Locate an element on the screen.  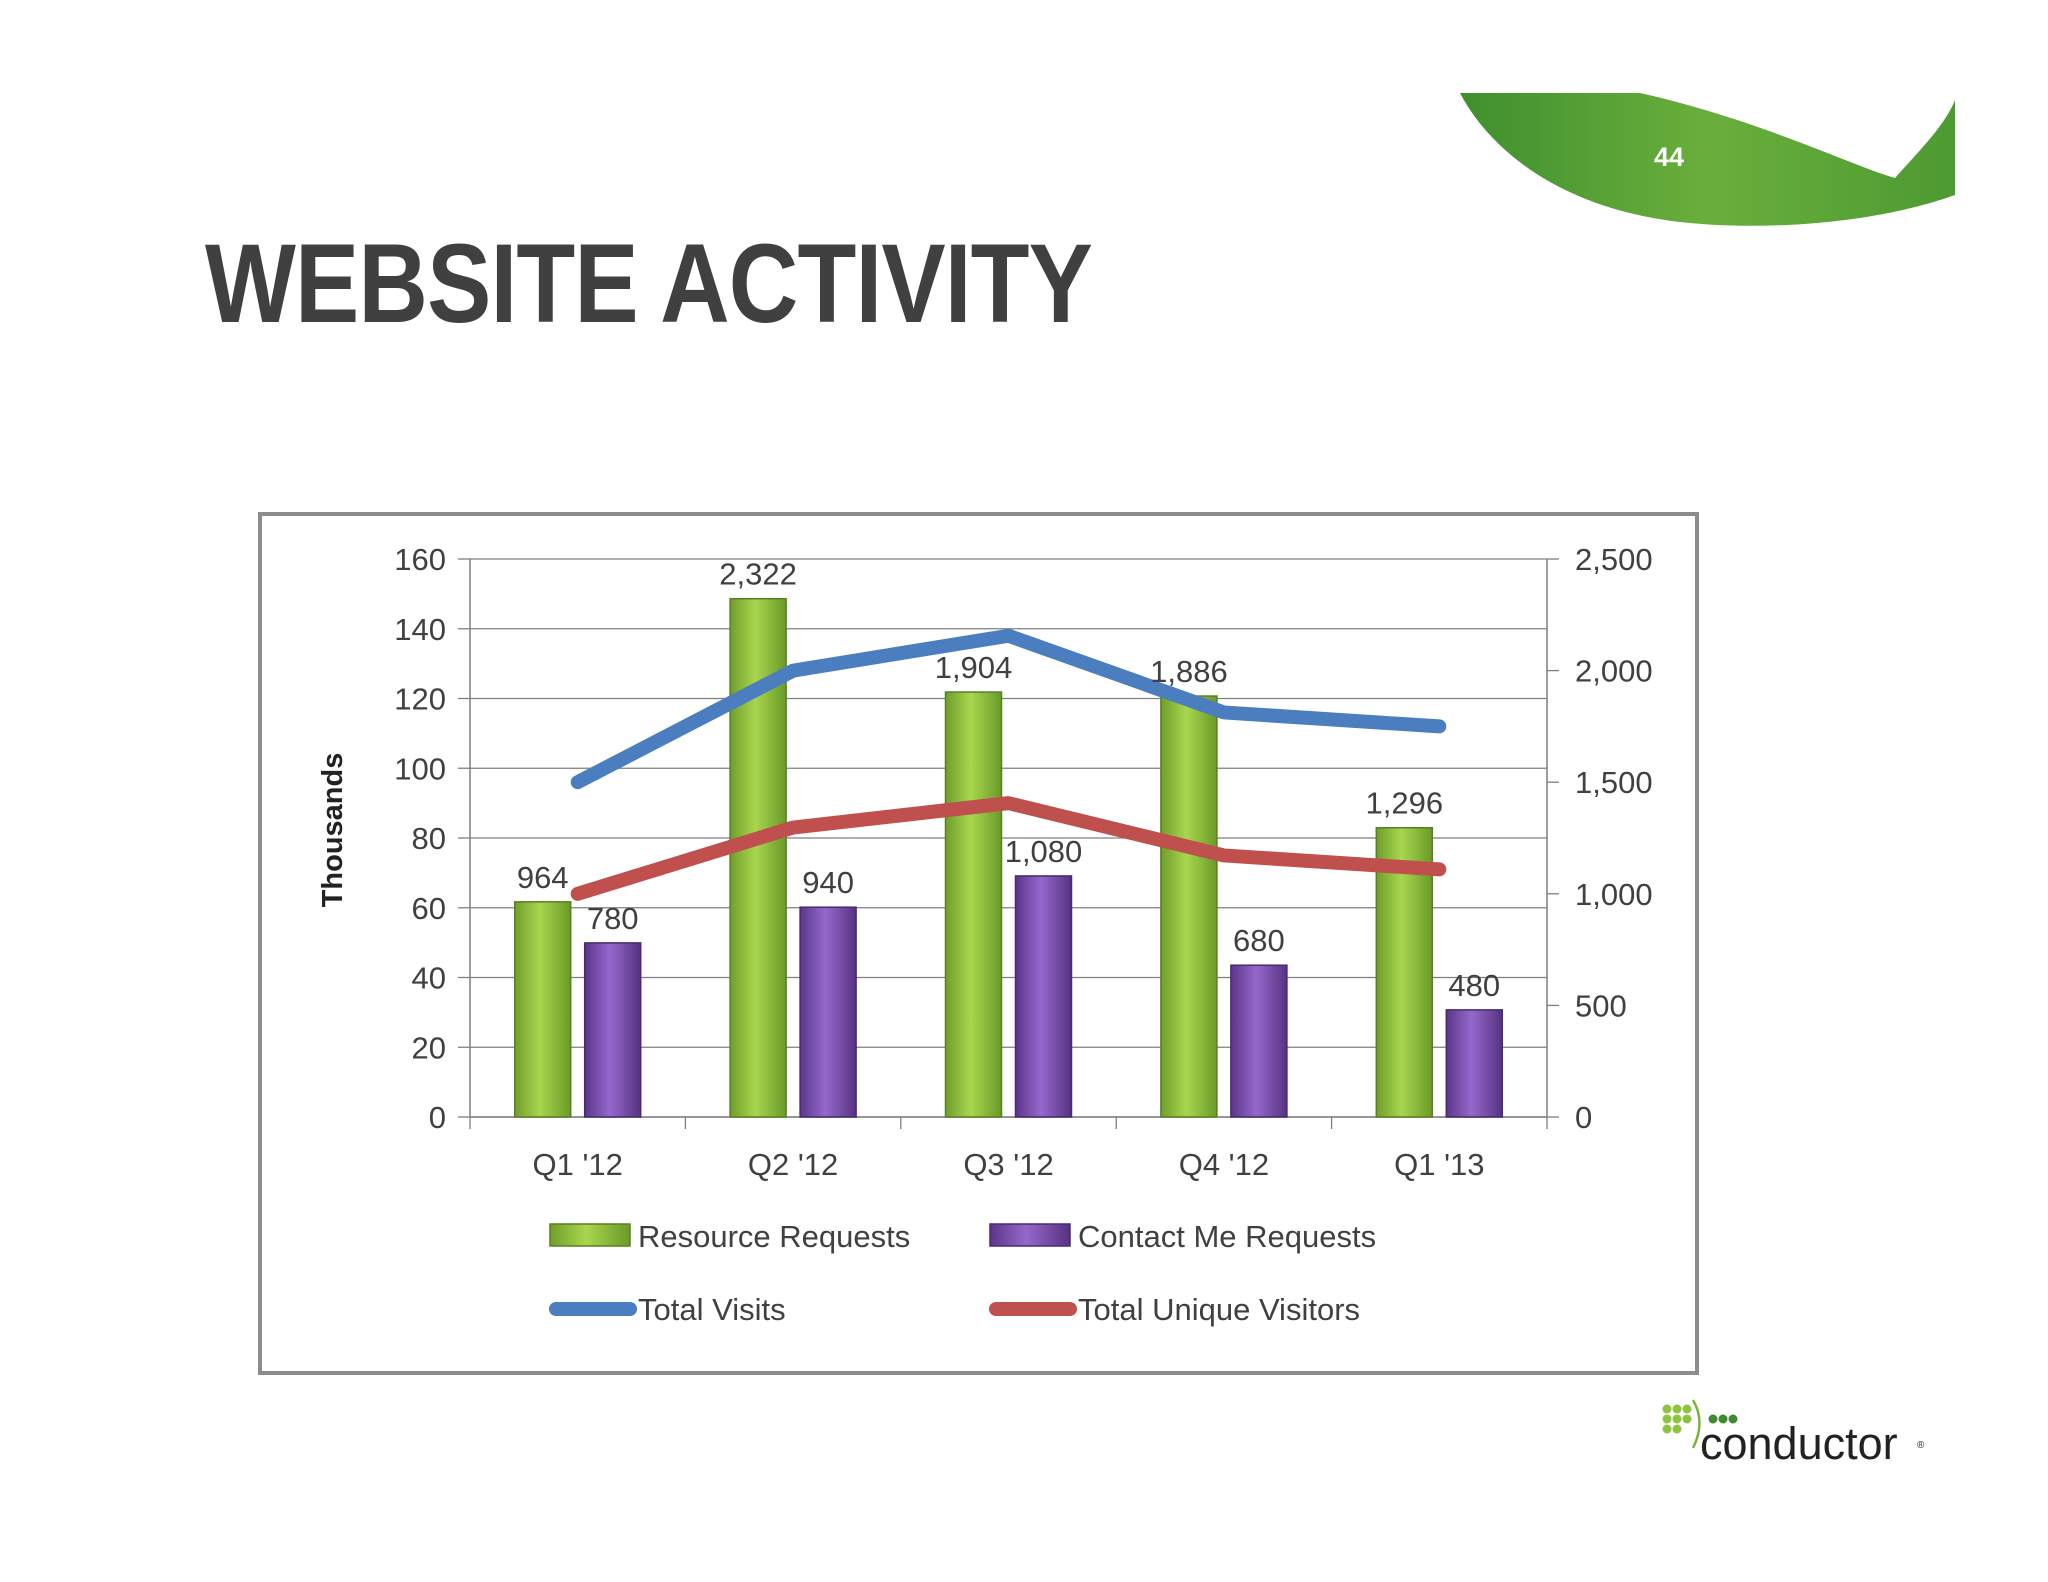
legend-item: Total Unique Visitors is located at coordinates (1174, 1309).